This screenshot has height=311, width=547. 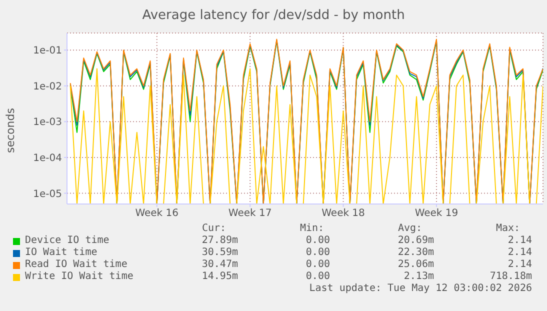 What do you see at coordinates (416, 252) in the screenshot?
I see `text: 22.30m` at bounding box center [416, 252].